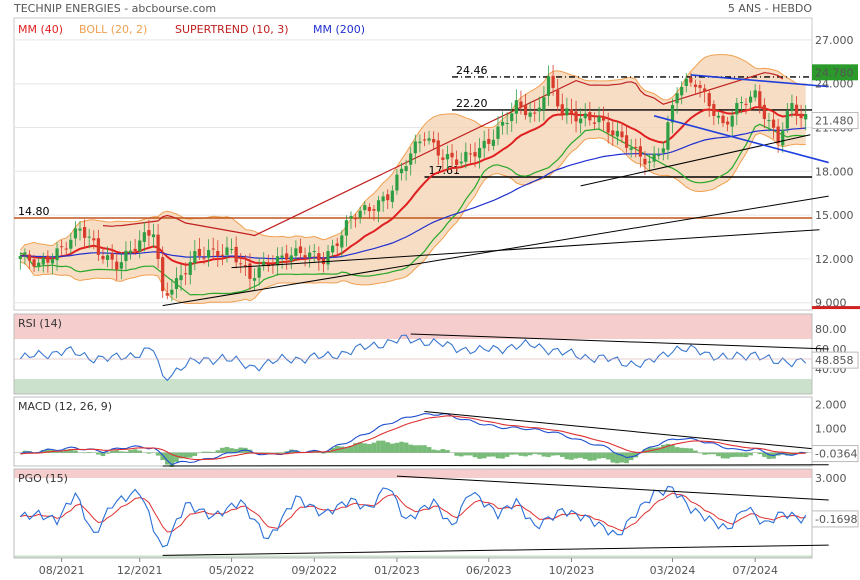 This screenshot has height=580, width=860. I want to click on macd-panel: 1.000 2.000 MACD (12, 26, 9) -0.0364, so click(436, 431).